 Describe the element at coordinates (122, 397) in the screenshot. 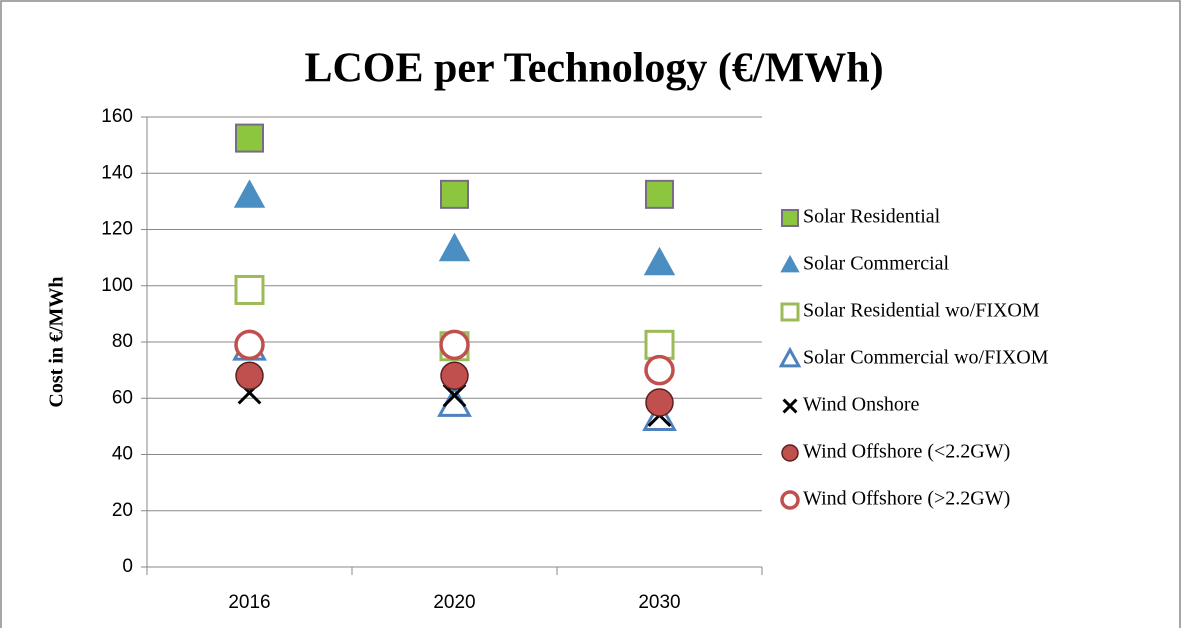

I see `y-tick-label: 60` at that location.